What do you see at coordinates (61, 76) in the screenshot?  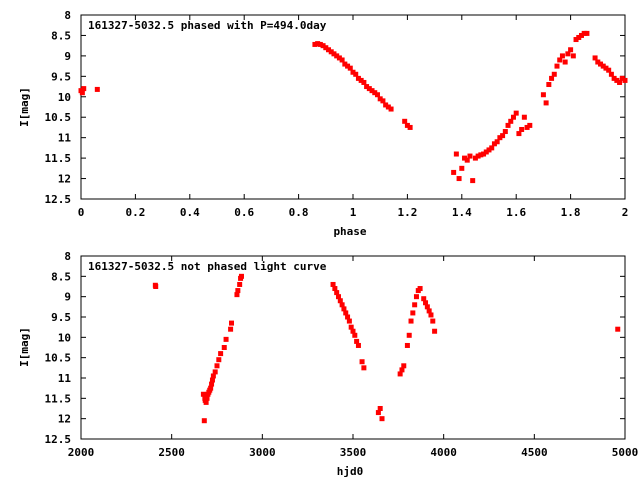 I see `y-tick-label: 9.5` at bounding box center [61, 76].